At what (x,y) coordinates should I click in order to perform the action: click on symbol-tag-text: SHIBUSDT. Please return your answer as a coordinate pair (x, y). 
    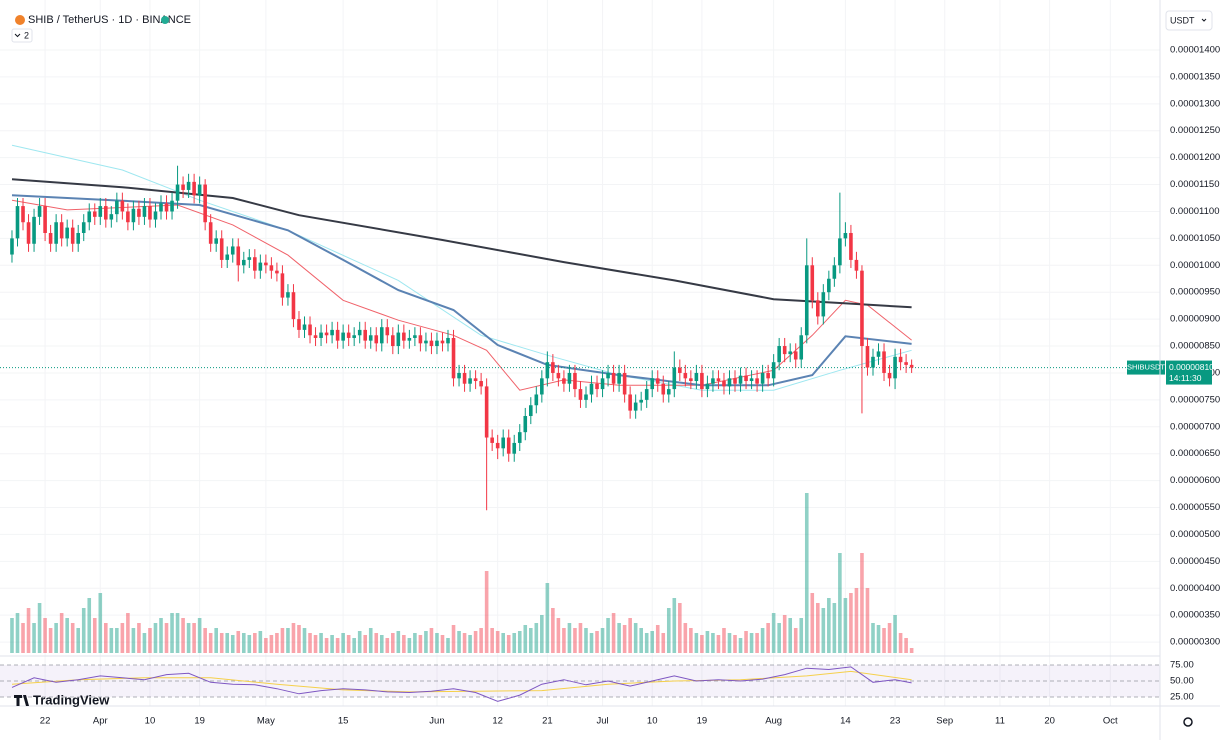
    Looking at the image, I should click on (1146, 367).